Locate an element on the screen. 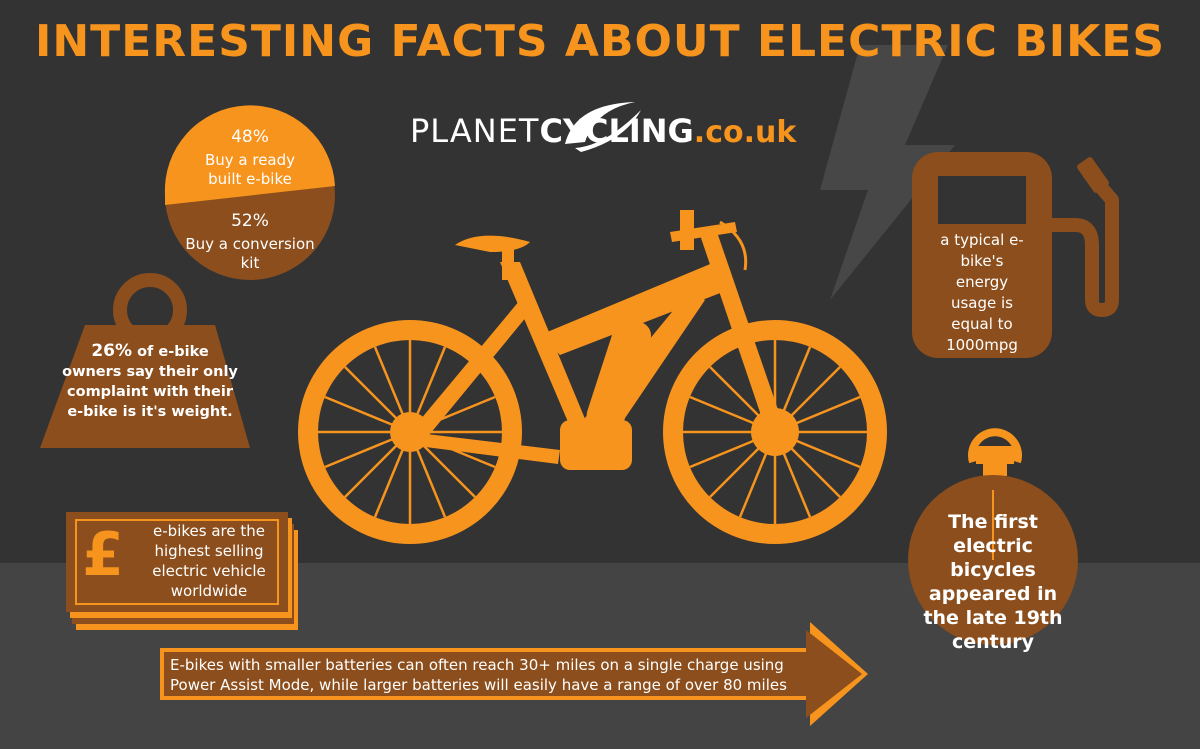  weight-icon is located at coordinates (145, 360).